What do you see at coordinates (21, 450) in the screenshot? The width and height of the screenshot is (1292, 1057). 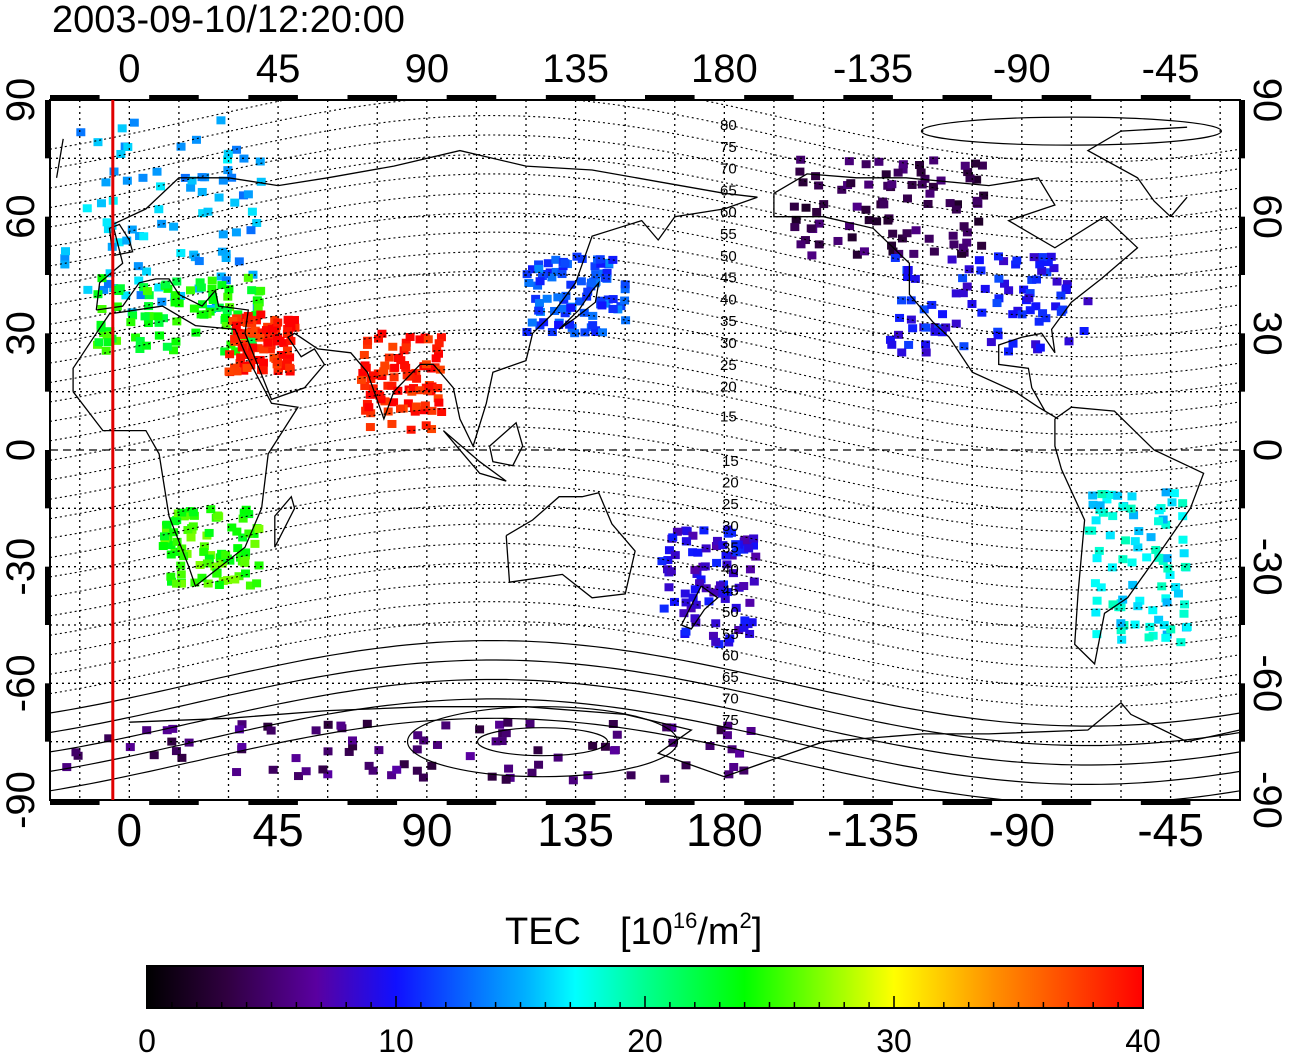 I see `left-lat-label: 0` at bounding box center [21, 450].